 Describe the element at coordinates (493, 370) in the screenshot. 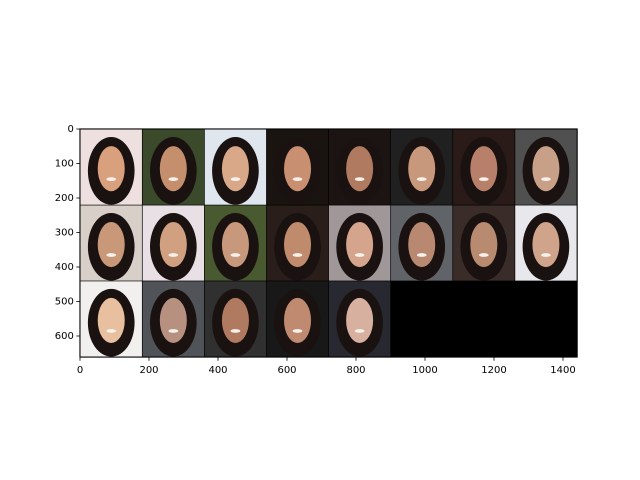

I see `x-tick-label: 1200` at that location.